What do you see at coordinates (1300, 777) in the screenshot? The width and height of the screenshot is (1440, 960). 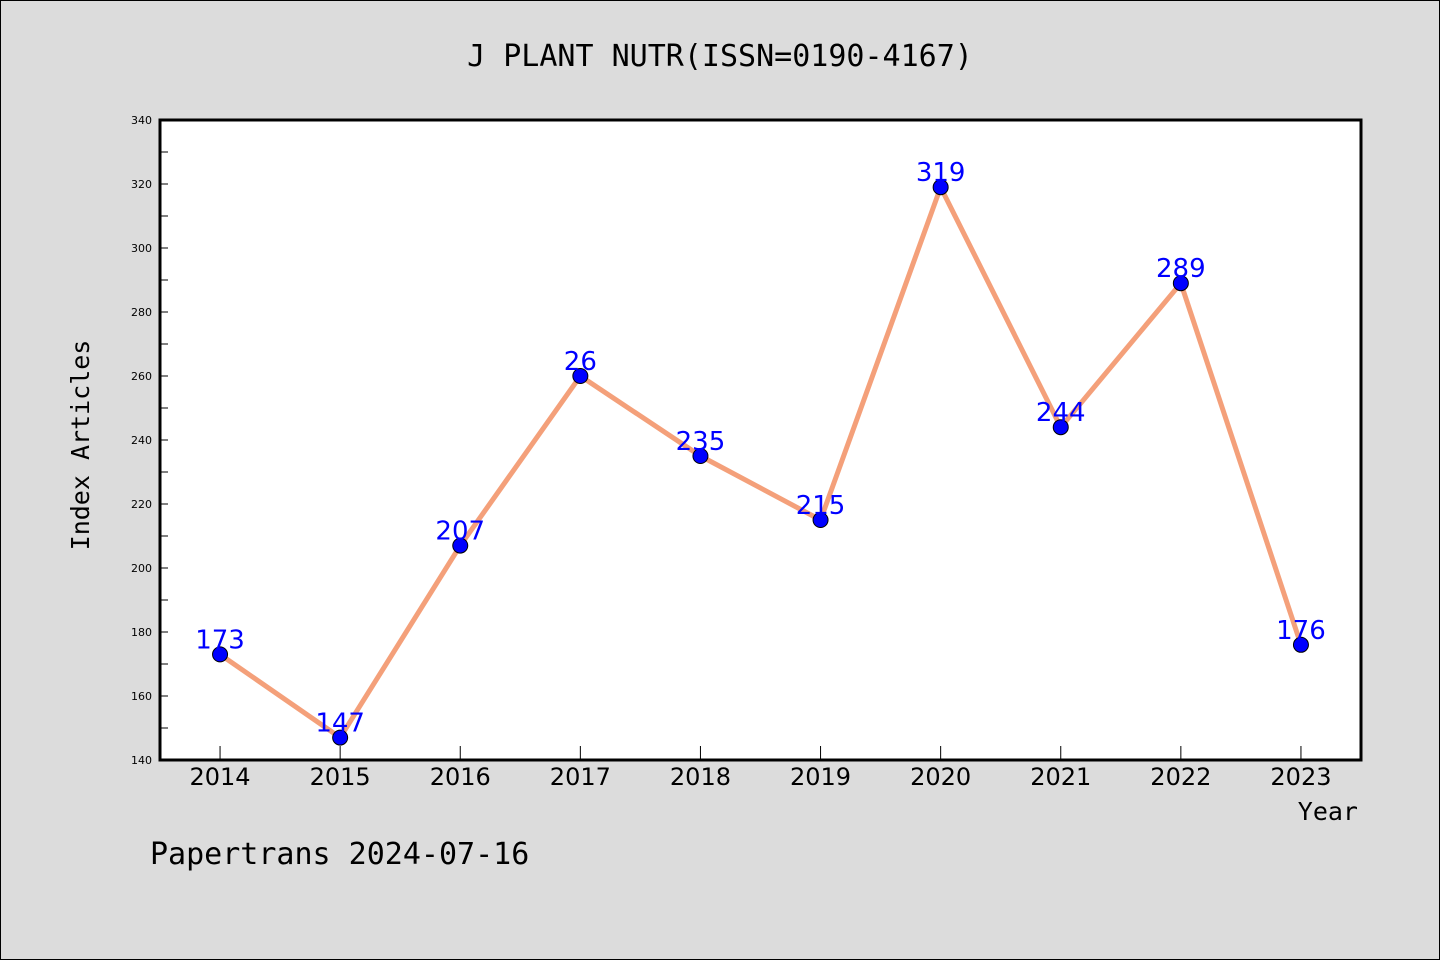 I see `x-tick-label: 2023` at bounding box center [1300, 777].